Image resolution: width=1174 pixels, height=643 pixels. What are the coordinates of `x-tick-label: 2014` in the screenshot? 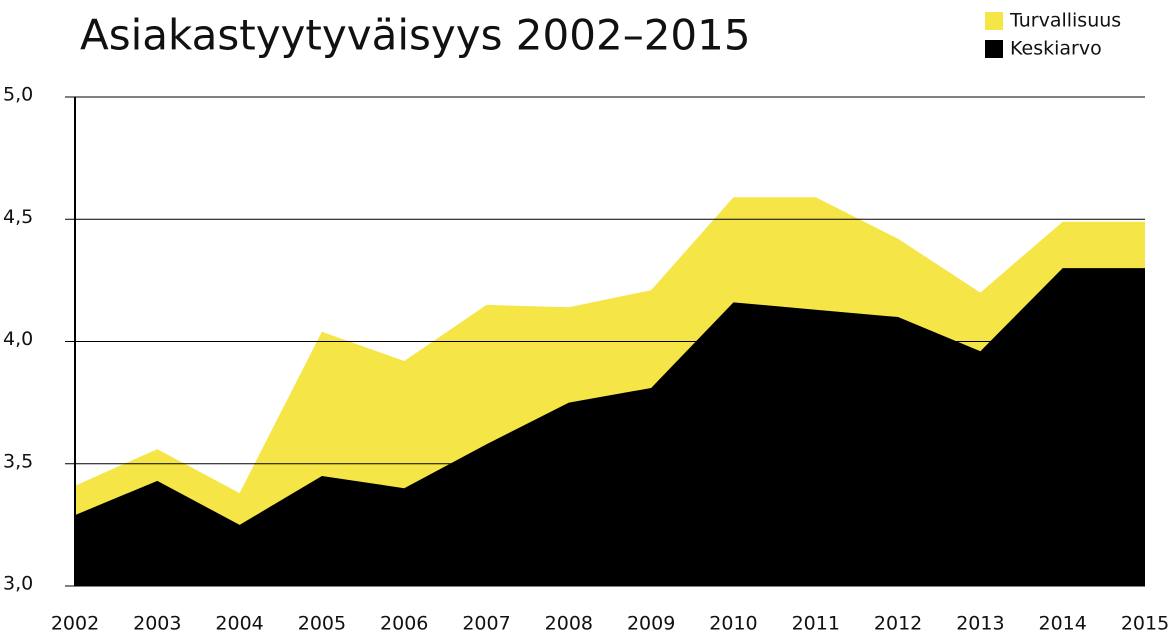 It's located at (1063, 624).